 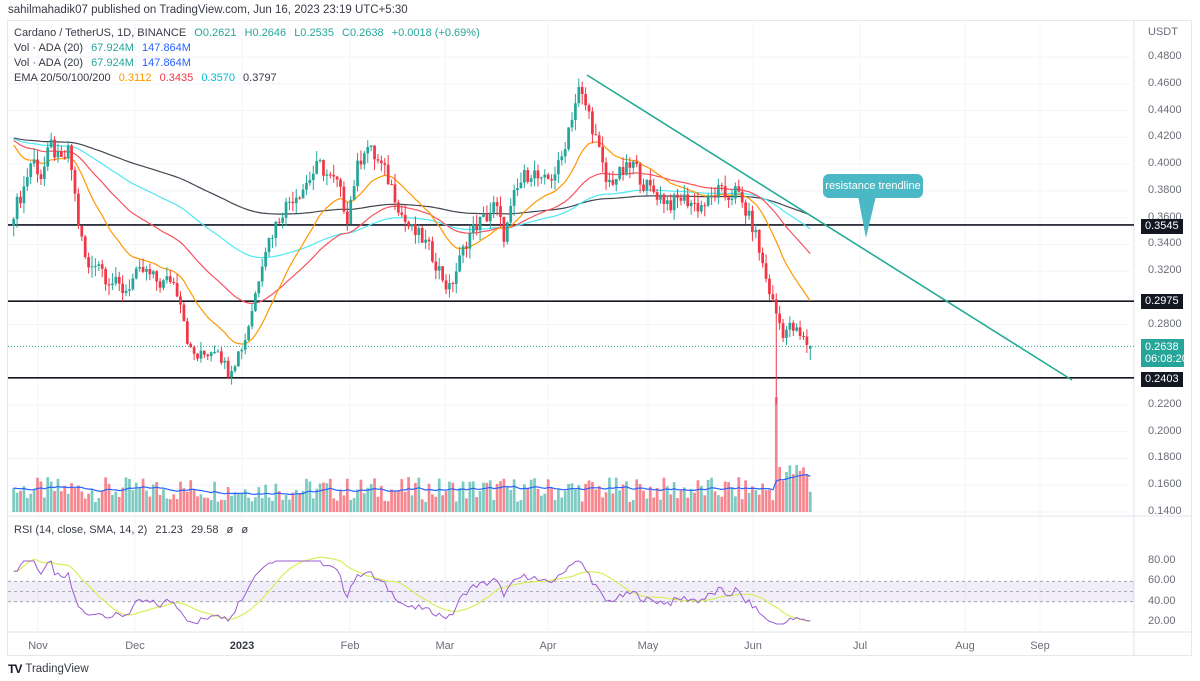 I want to click on change-value: +0.0018 (+0.69%), so click(x=435, y=33).